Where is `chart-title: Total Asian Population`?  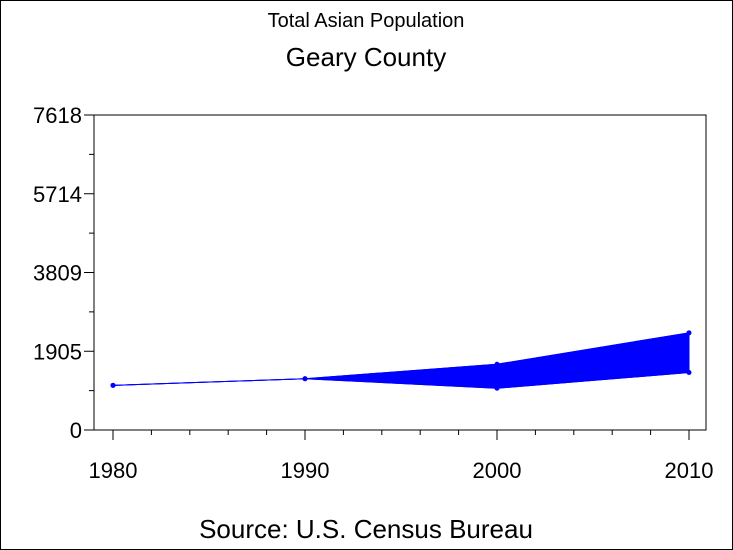
chart-title: Total Asian Population is located at coordinates (366, 21).